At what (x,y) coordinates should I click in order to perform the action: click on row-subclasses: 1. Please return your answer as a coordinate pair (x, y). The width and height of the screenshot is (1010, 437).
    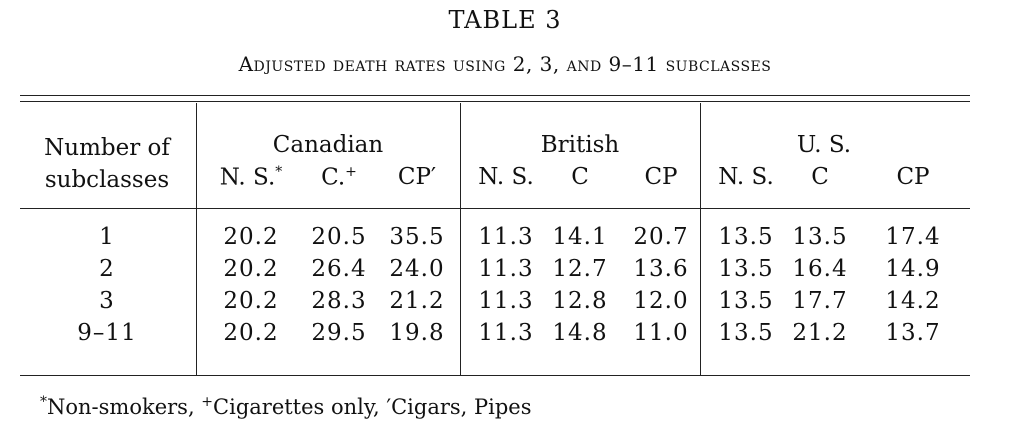
    Looking at the image, I should click on (107, 237).